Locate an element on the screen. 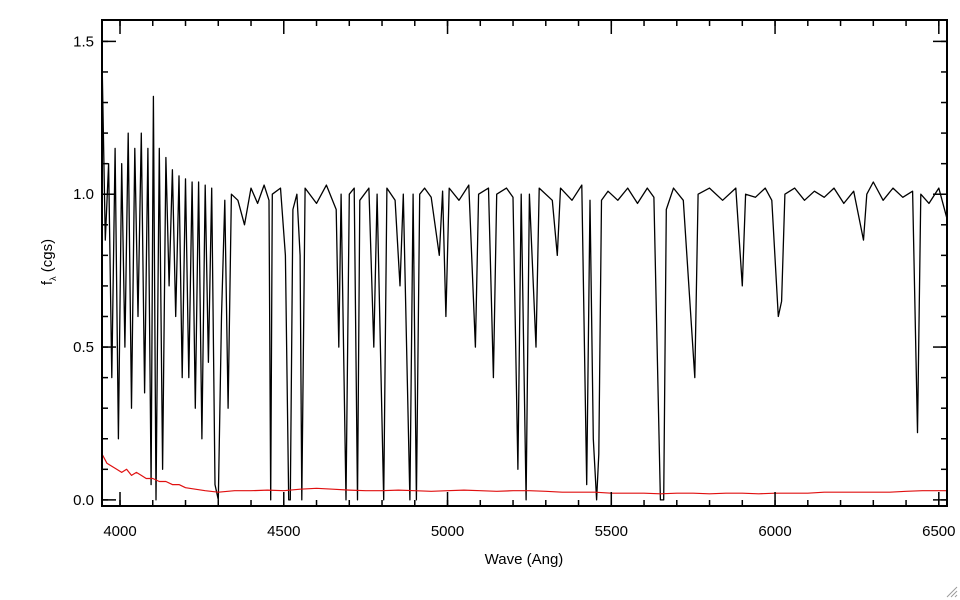 The image size is (960, 600). x-tick-label: 5500 is located at coordinates (611, 531).